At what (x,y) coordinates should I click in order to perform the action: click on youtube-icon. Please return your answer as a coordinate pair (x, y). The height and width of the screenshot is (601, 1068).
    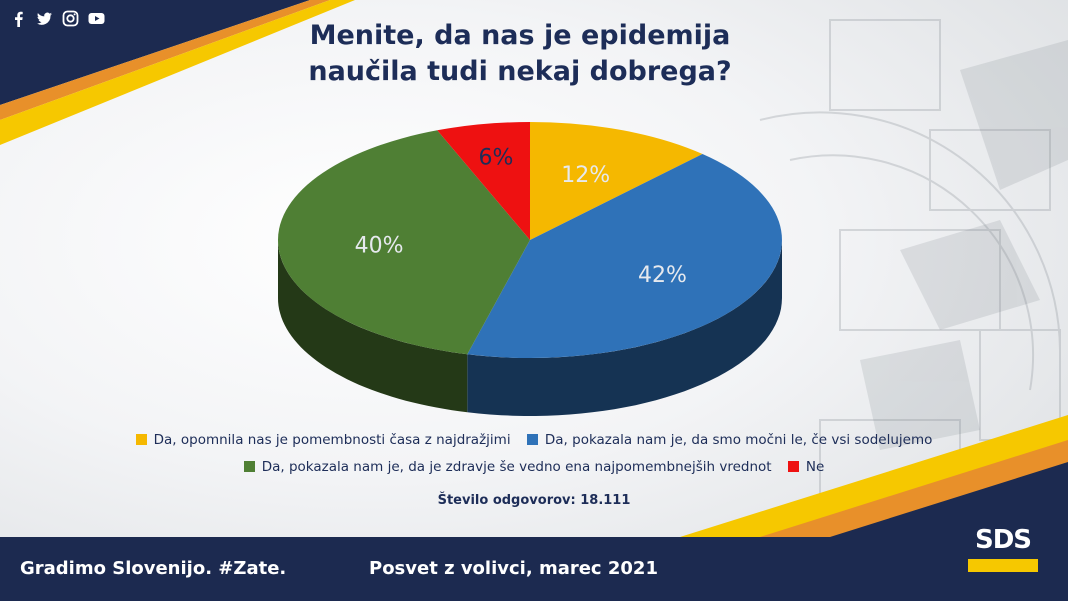
    Looking at the image, I should click on (96, 18).